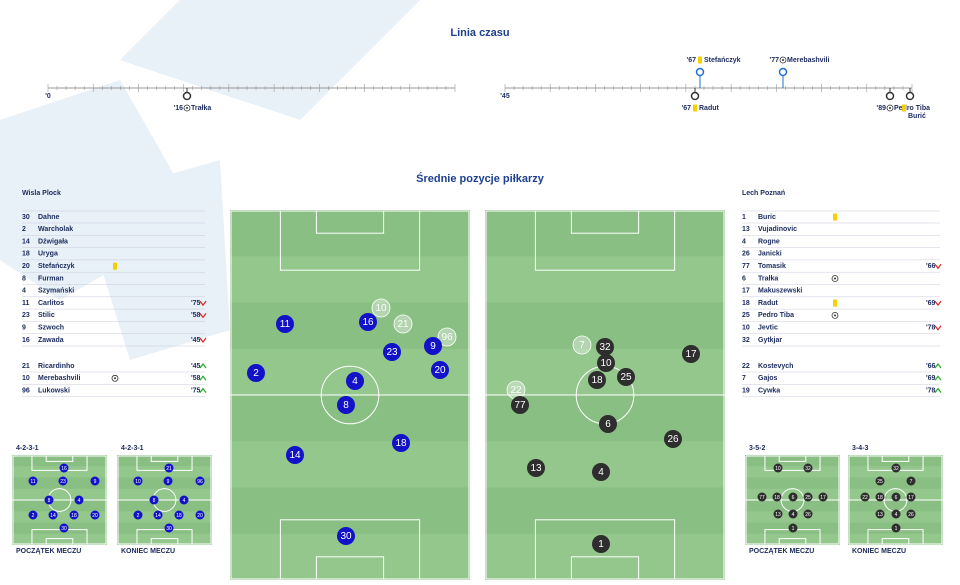 The image size is (960, 585). I want to click on event-player: Trałka, so click(201, 108).